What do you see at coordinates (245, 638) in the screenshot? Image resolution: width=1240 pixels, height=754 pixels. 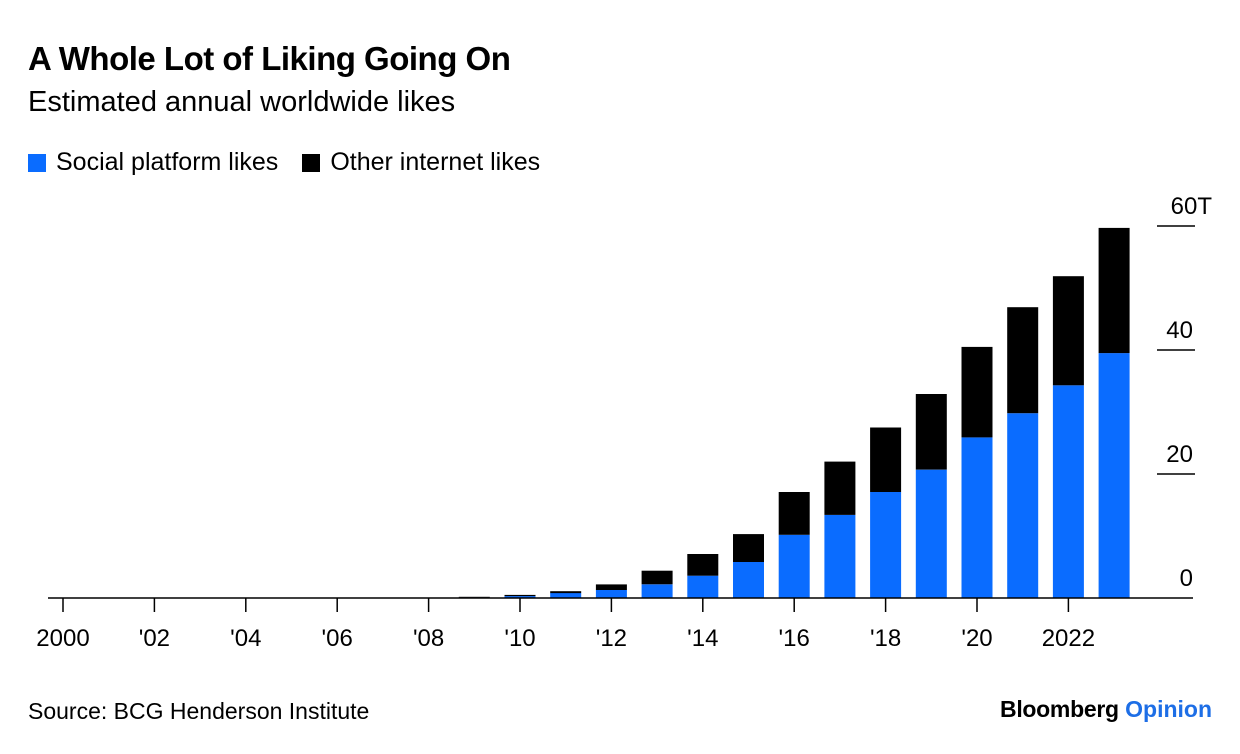 I see `x-tick-label-2004: '04` at bounding box center [245, 638].